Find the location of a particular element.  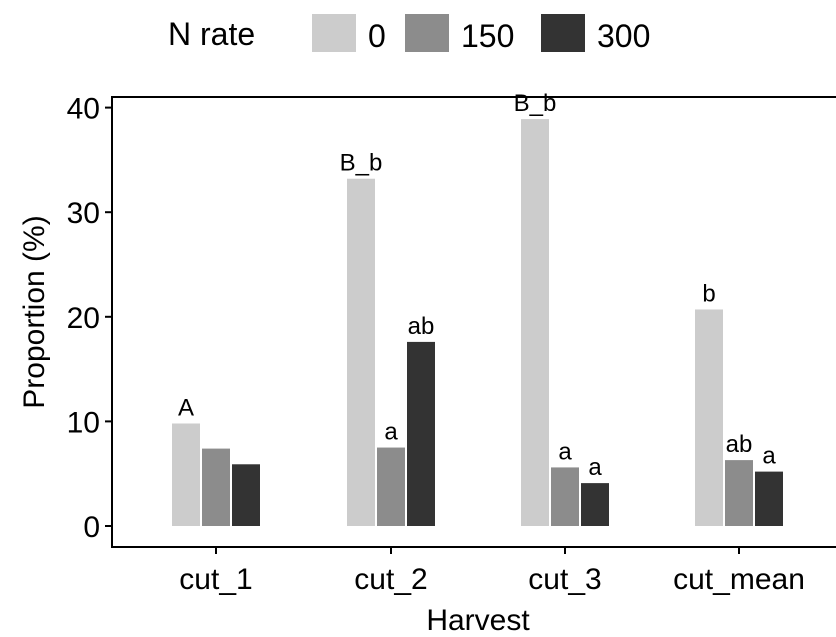

bar-label: b is located at coordinates (708, 293).